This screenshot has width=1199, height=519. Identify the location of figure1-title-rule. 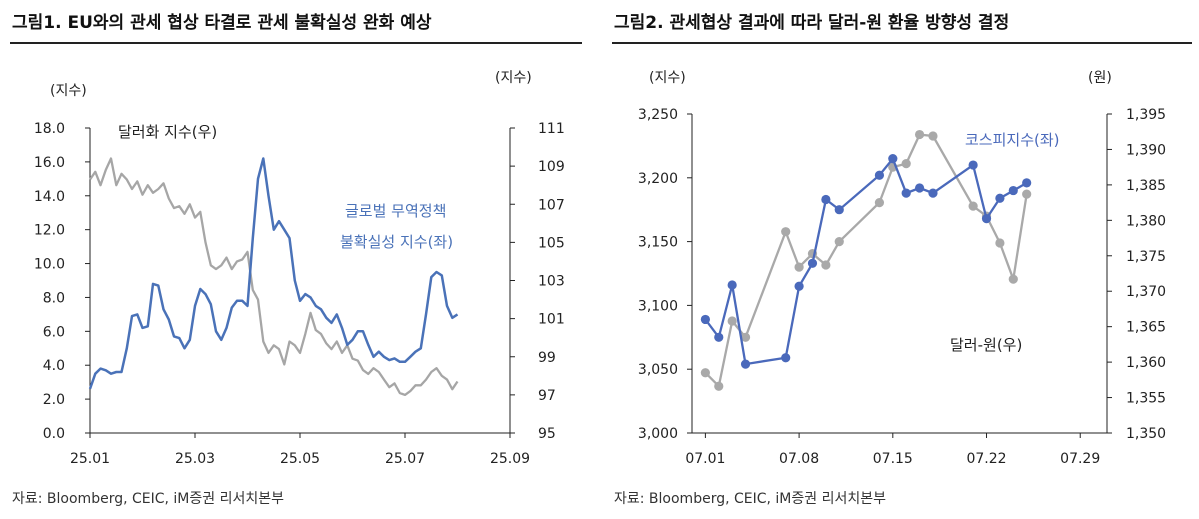
(296, 43).